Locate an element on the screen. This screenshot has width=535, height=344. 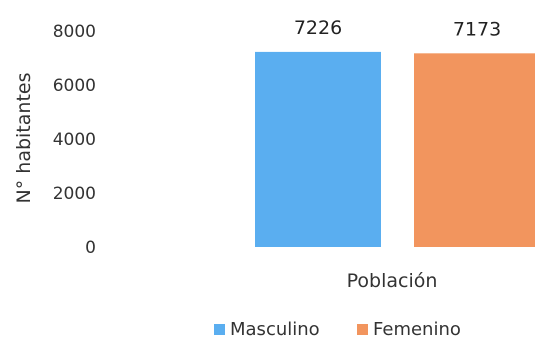
y-tick-label: 4000 is located at coordinates (74, 140).